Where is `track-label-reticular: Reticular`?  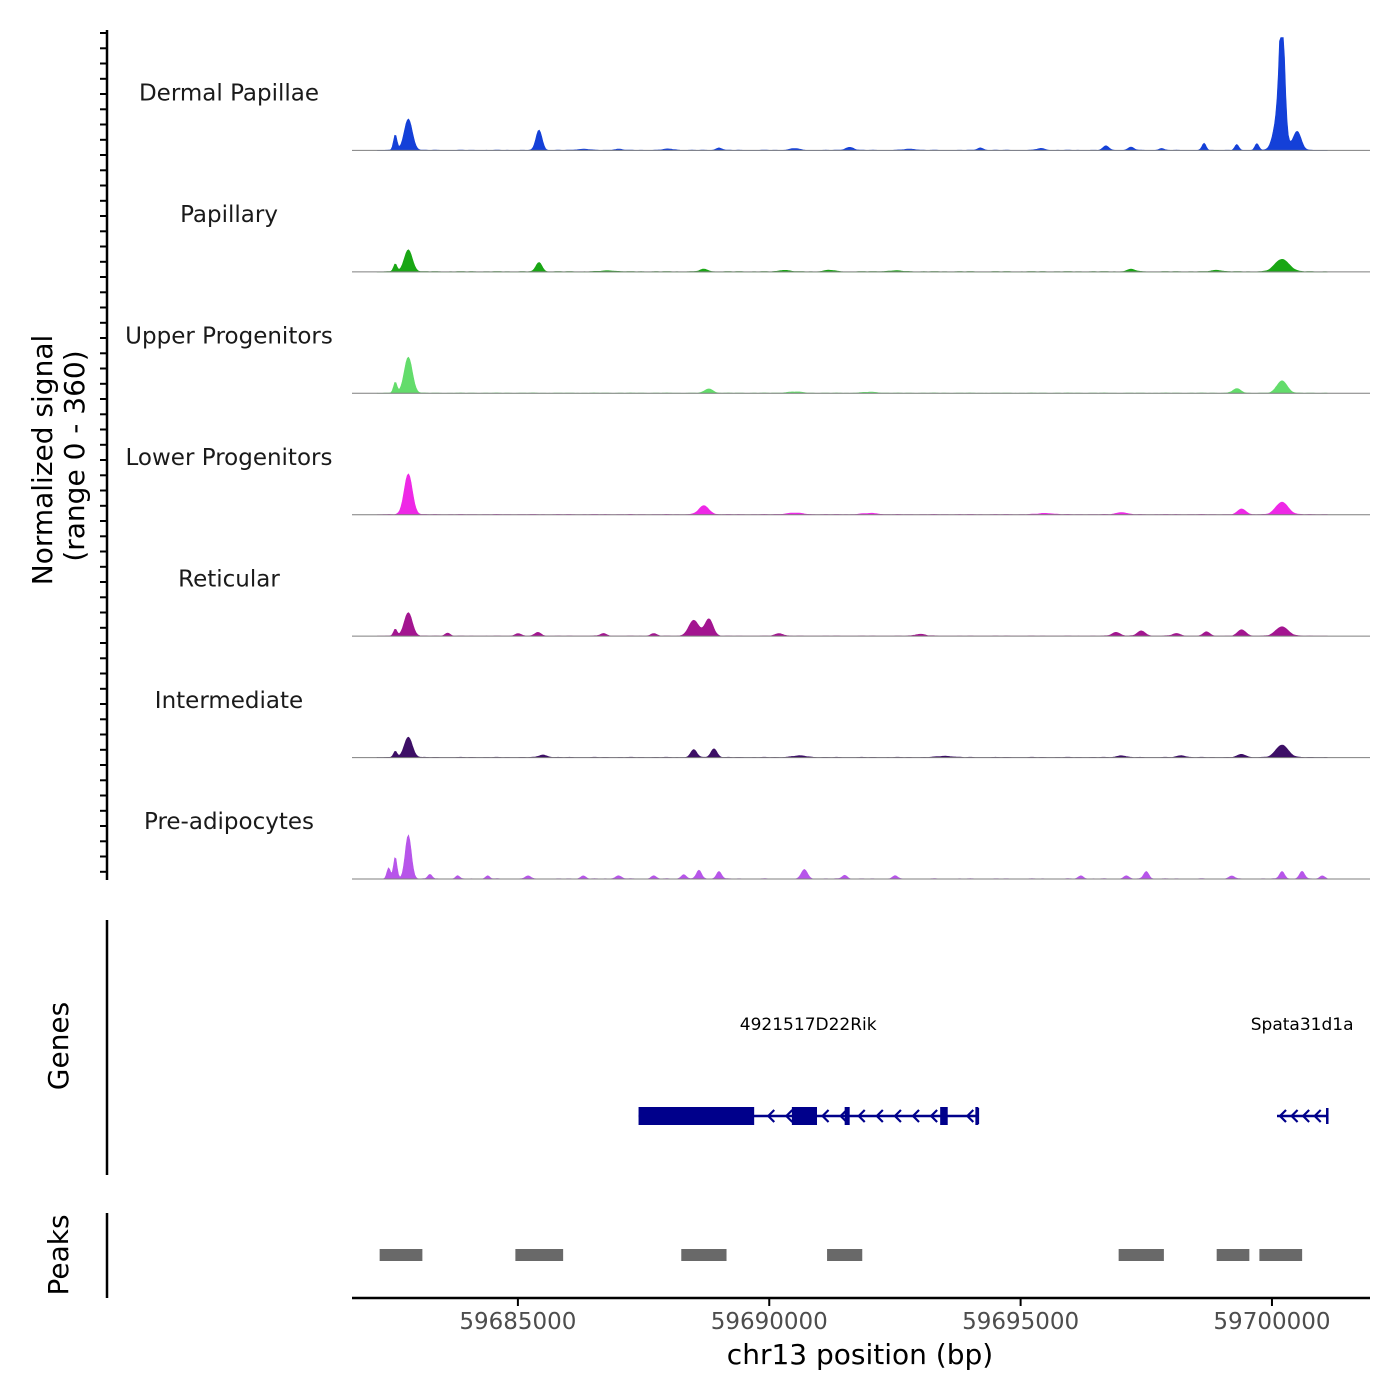
track-label-reticular: Reticular is located at coordinates (229, 579).